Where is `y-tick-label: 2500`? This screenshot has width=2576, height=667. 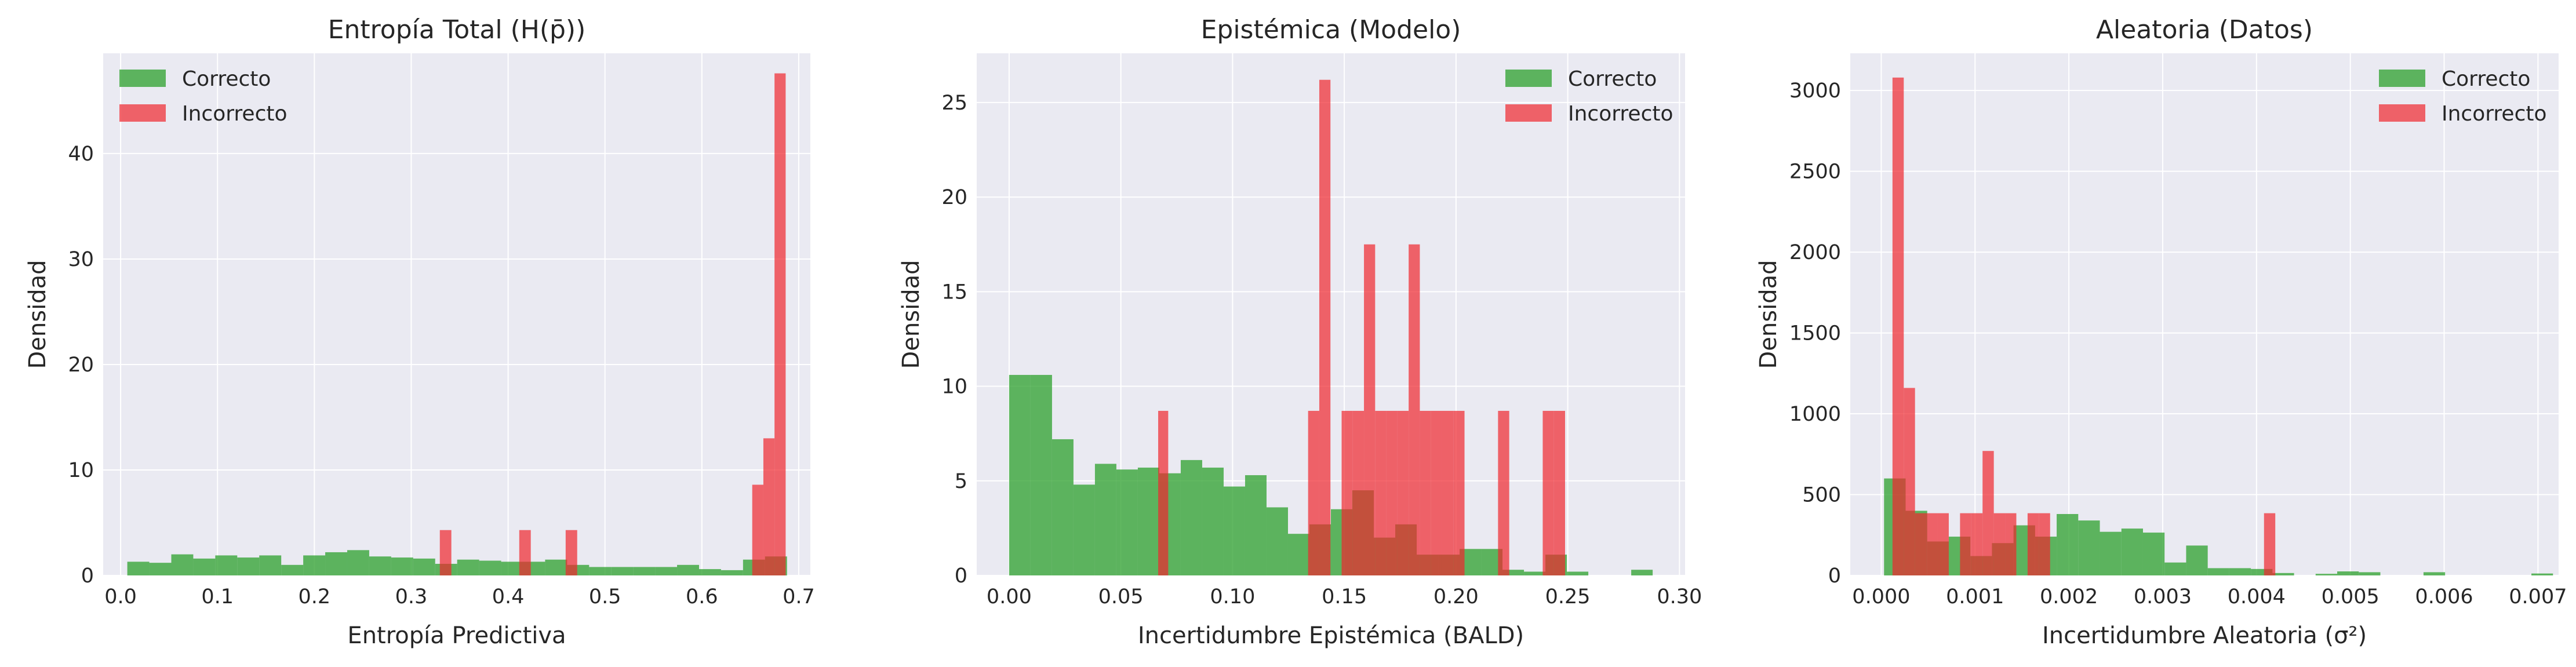 y-tick-label: 2500 is located at coordinates (1815, 173).